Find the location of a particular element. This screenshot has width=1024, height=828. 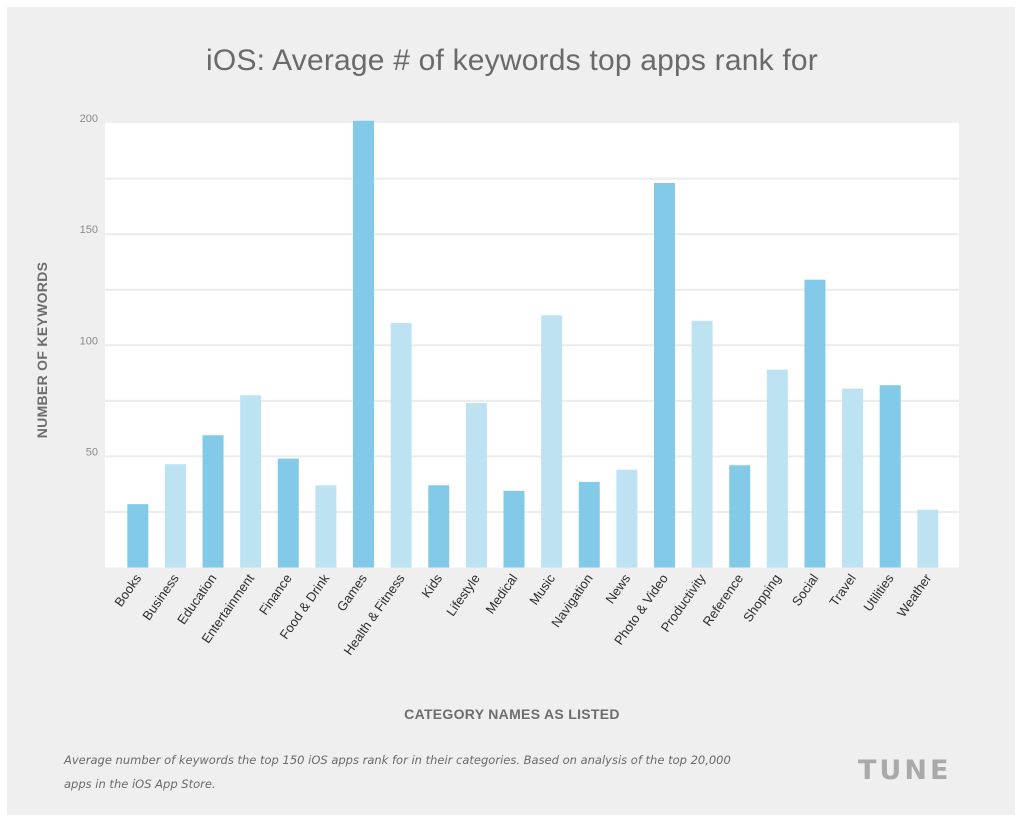

bar-education is located at coordinates (213, 501).